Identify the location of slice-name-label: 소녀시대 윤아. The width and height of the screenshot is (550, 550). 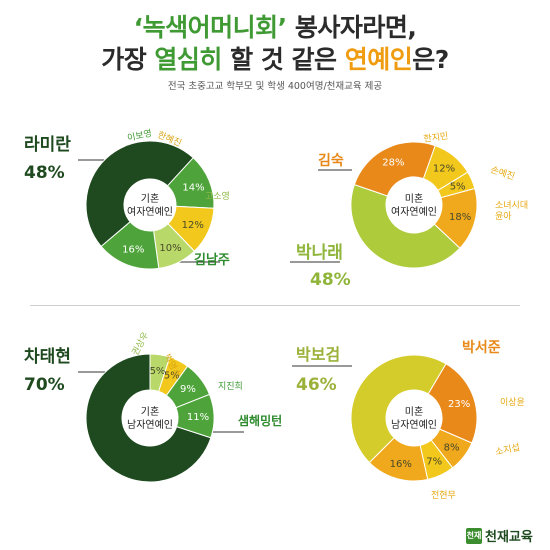
(511, 211).